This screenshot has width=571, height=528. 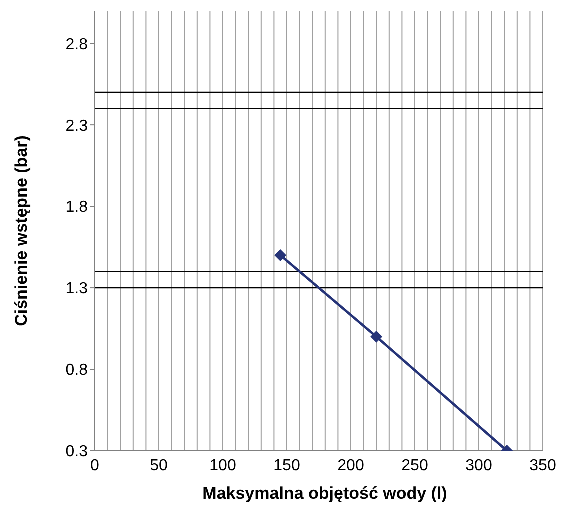 What do you see at coordinates (325, 494) in the screenshot?
I see `x-axis-title: Maksymalna objętość wody (l)` at bounding box center [325, 494].